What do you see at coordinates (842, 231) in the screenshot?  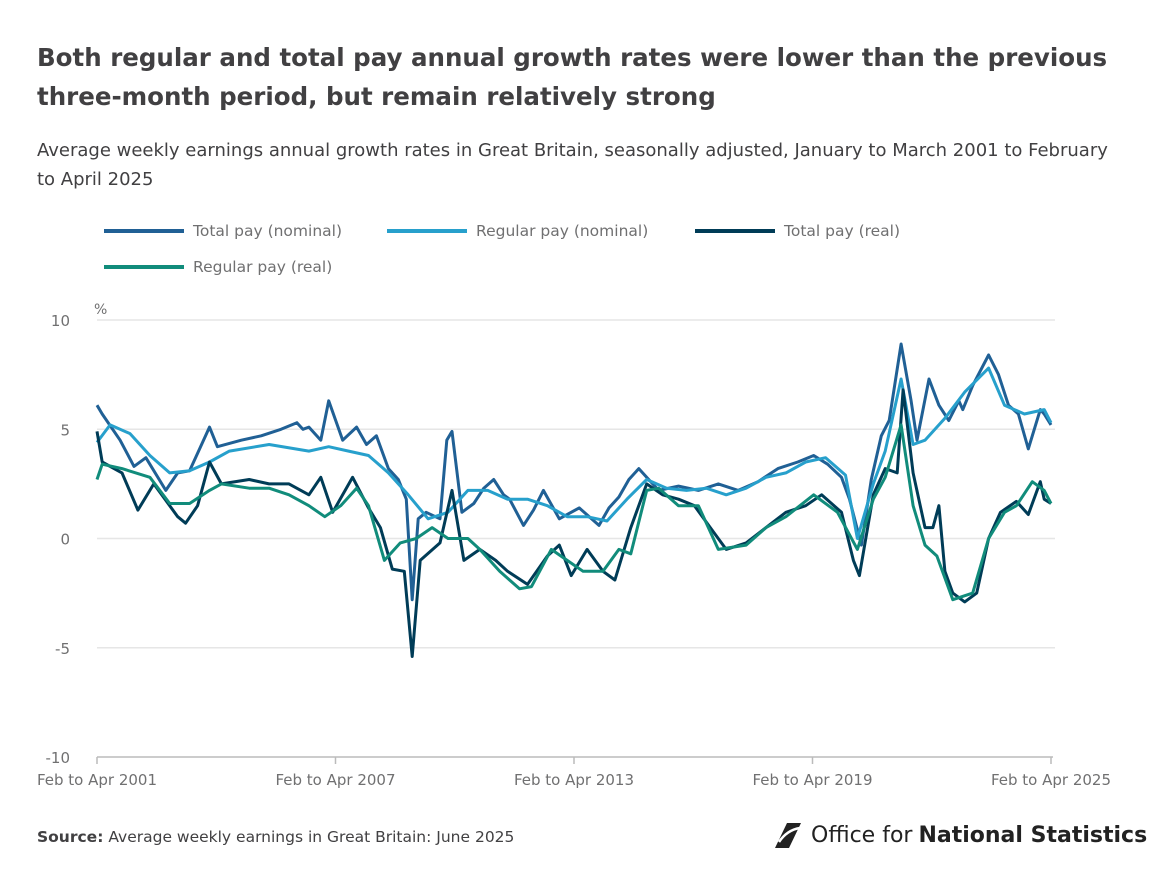 I see `legend-label: Total pay (real)` at bounding box center [842, 231].